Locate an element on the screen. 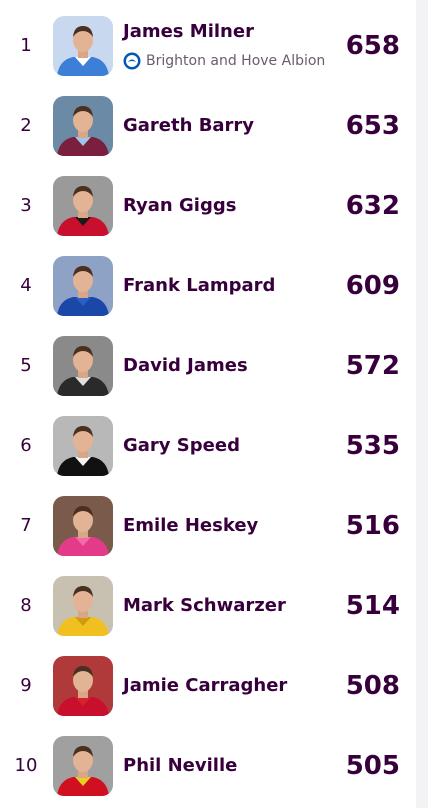 The image size is (428, 808). club-name: Brighton and Hove Albion is located at coordinates (236, 61).